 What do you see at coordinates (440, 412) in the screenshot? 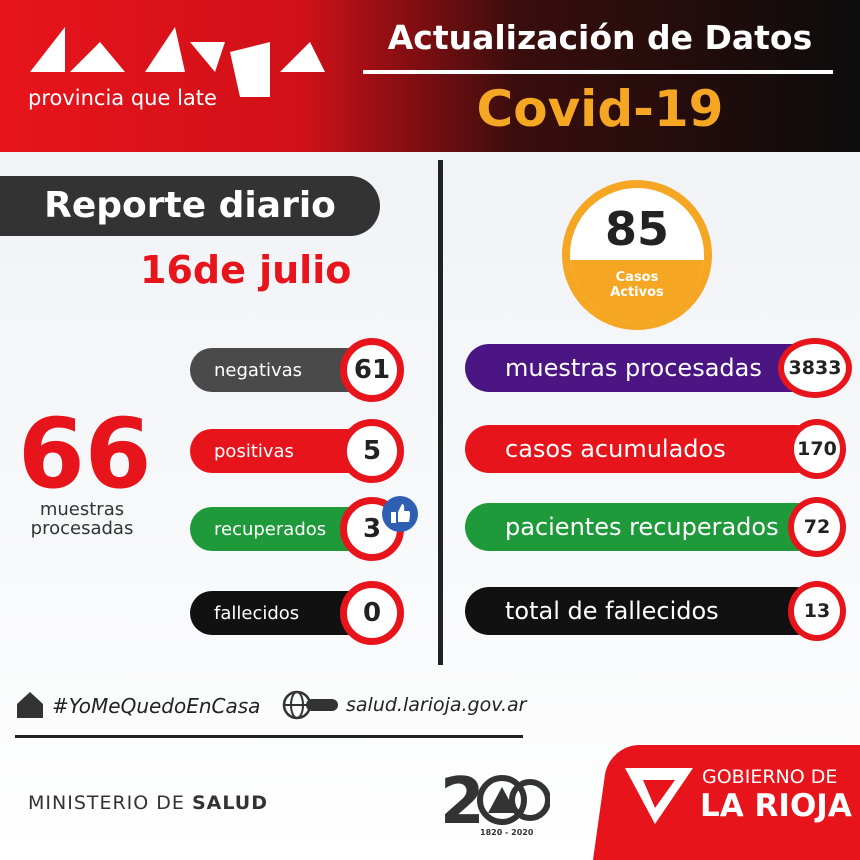
I see `column-divider` at bounding box center [440, 412].